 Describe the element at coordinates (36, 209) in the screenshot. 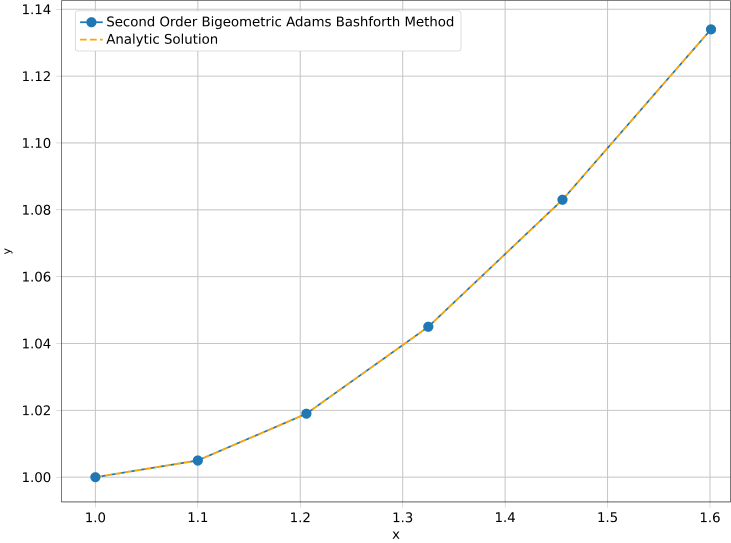

I see `y-tick-label: 1.08` at that location.